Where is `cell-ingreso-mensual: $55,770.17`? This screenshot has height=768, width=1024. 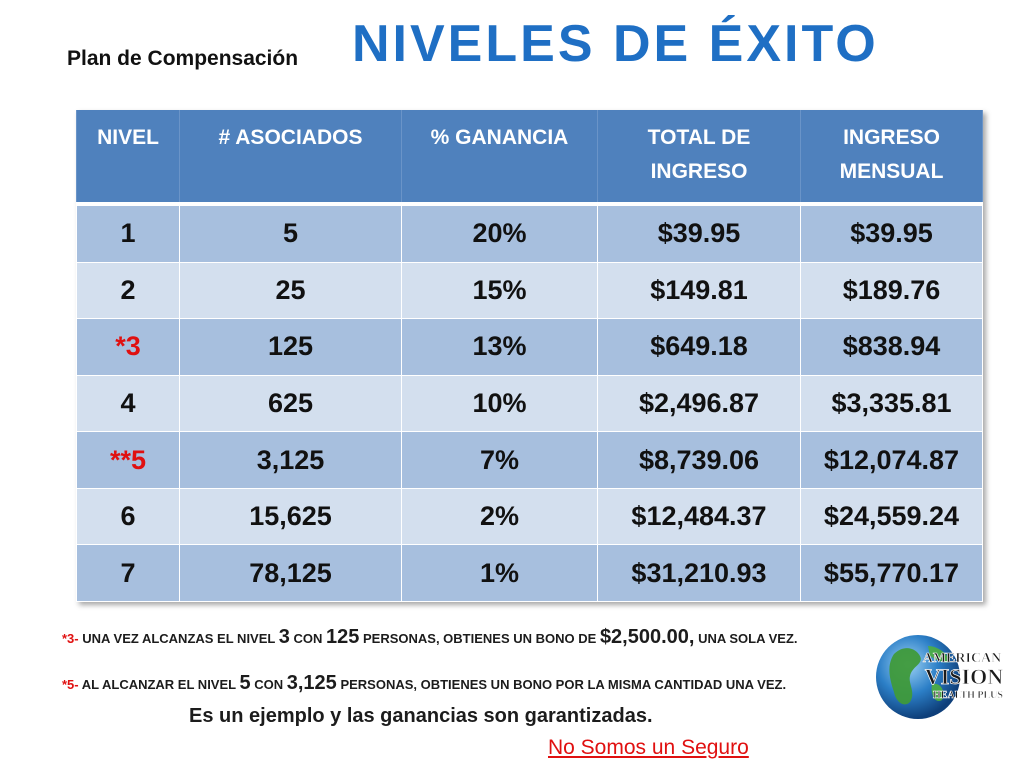 cell-ingreso-mensual: $55,770.17 is located at coordinates (891, 573).